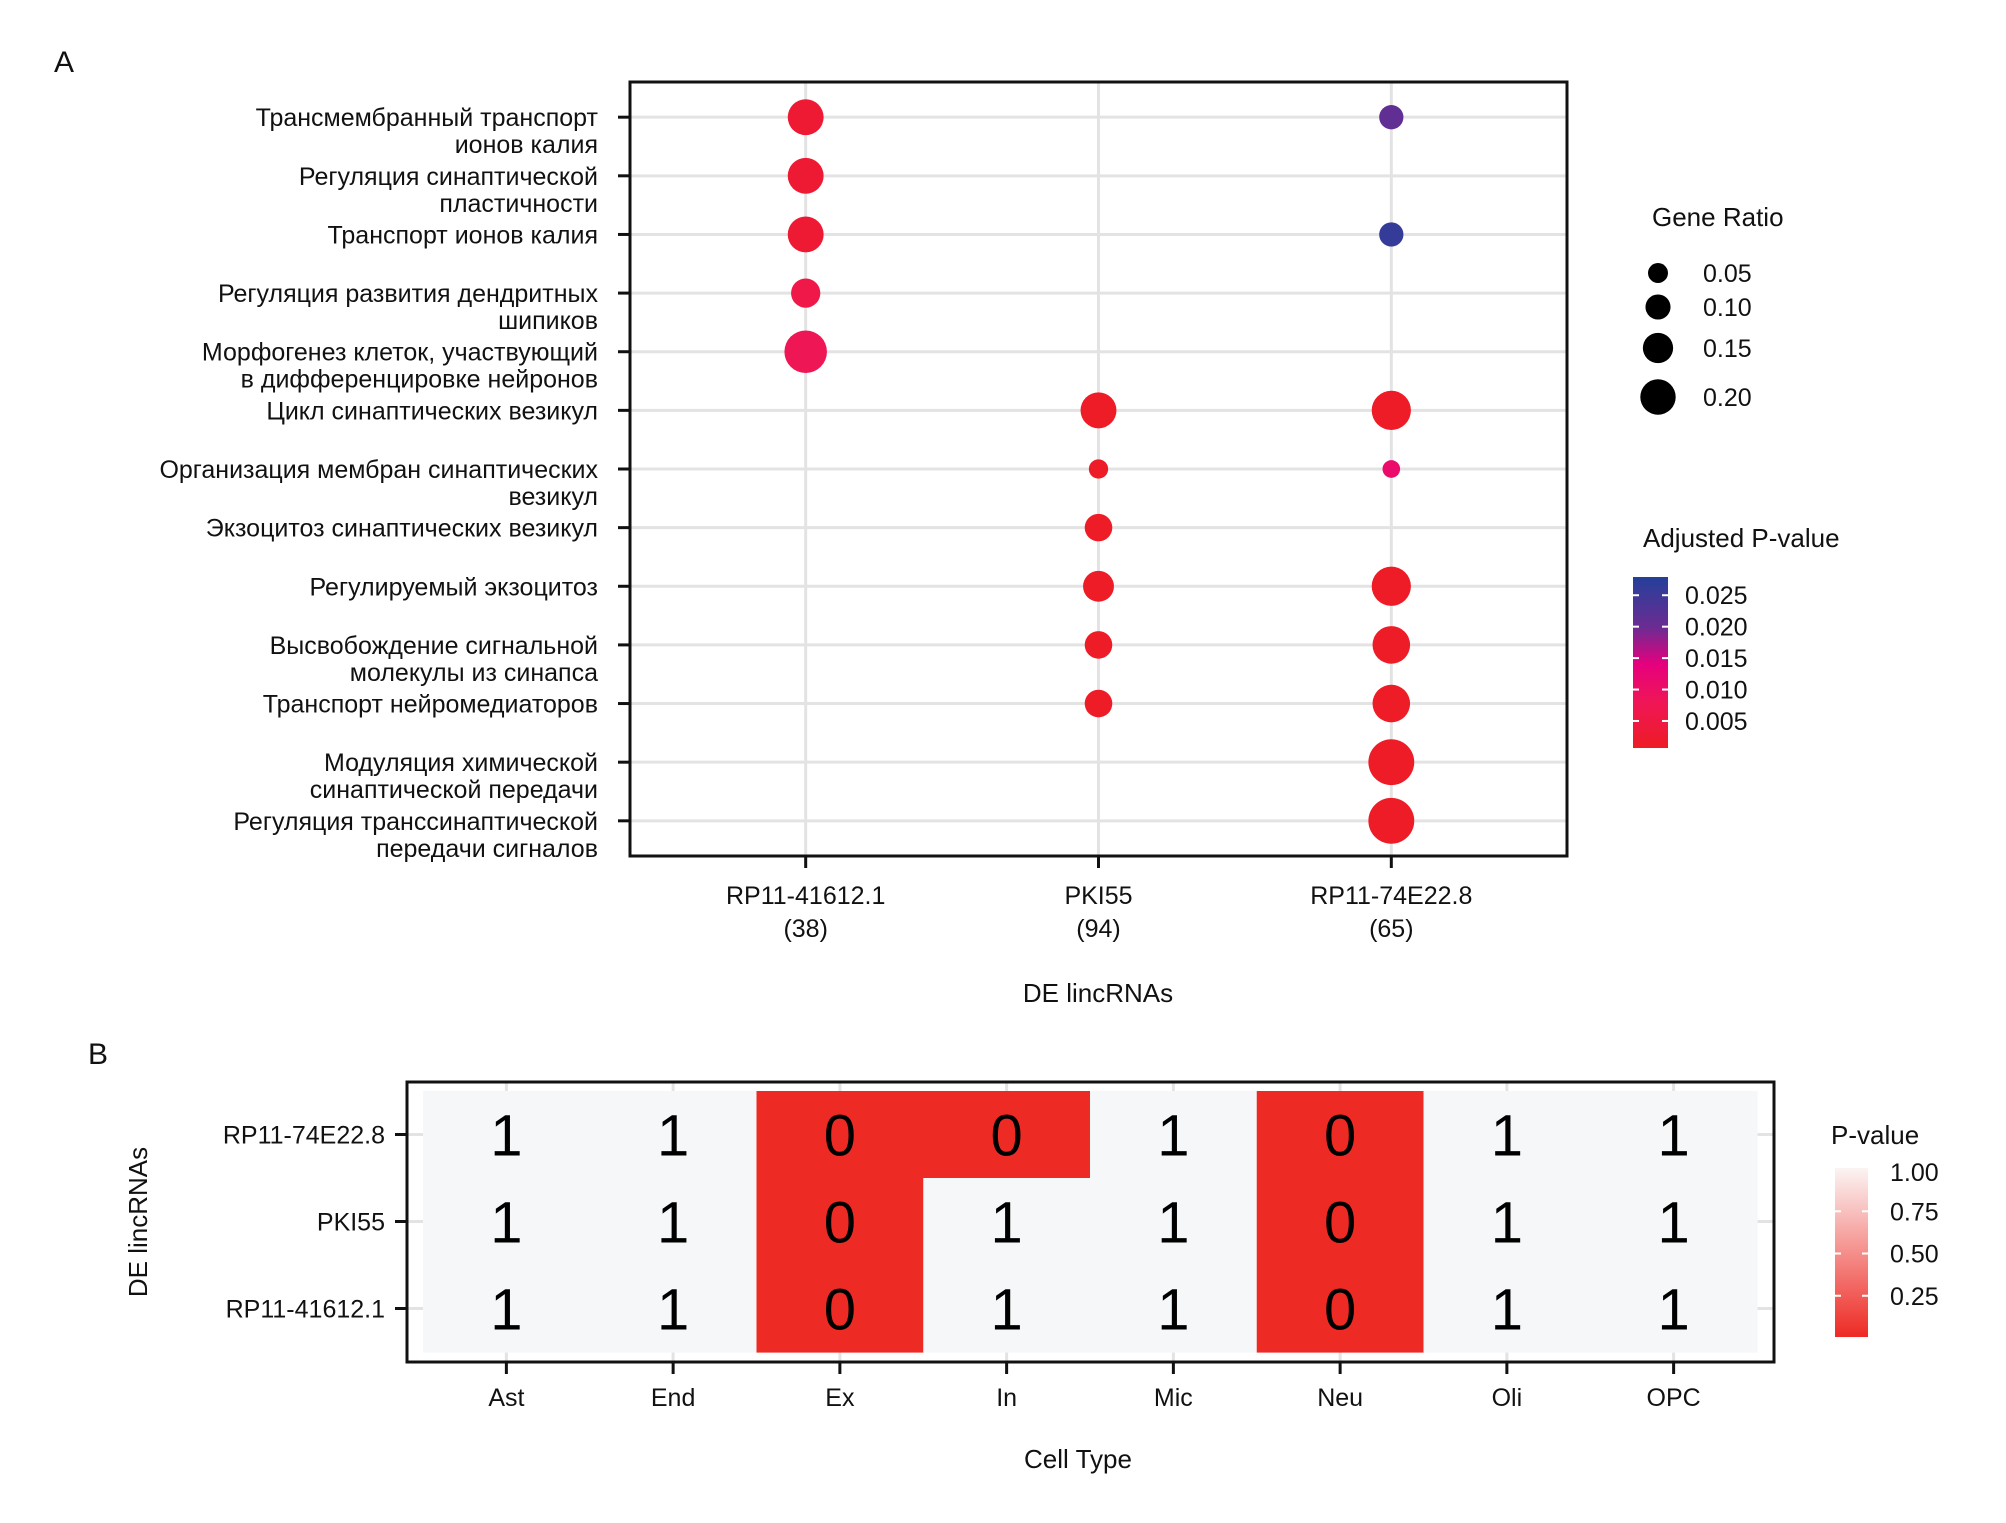  Describe the element at coordinates (432, 411) in the screenshot. I see `dotplot-y-tick-label: Цикл синаптических везикул` at that location.